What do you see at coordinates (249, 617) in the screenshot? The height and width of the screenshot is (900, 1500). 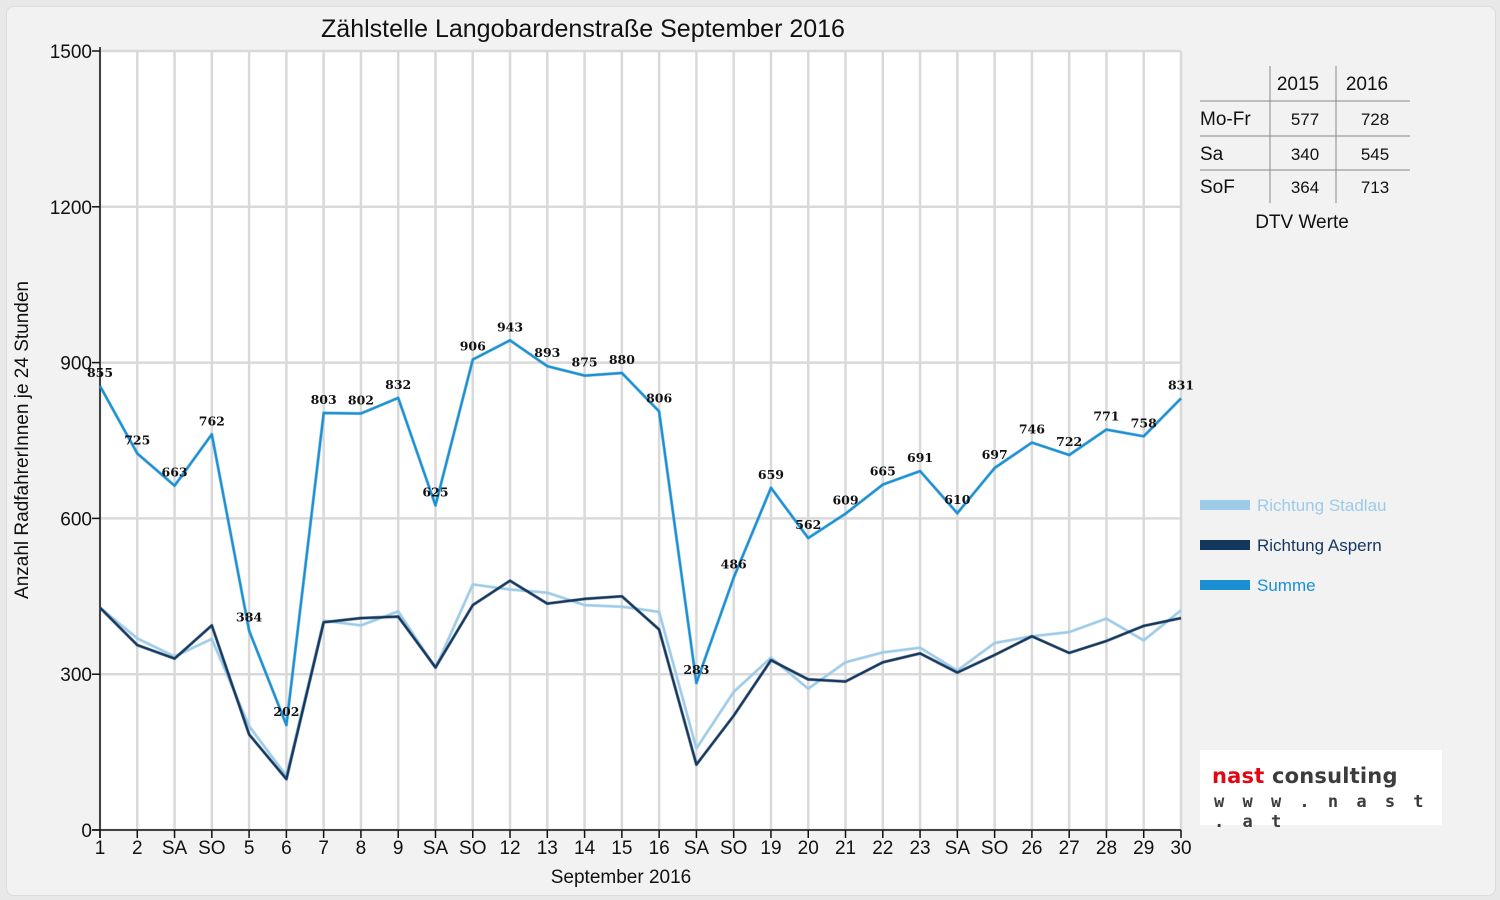 I see `data-label: 384` at bounding box center [249, 617].